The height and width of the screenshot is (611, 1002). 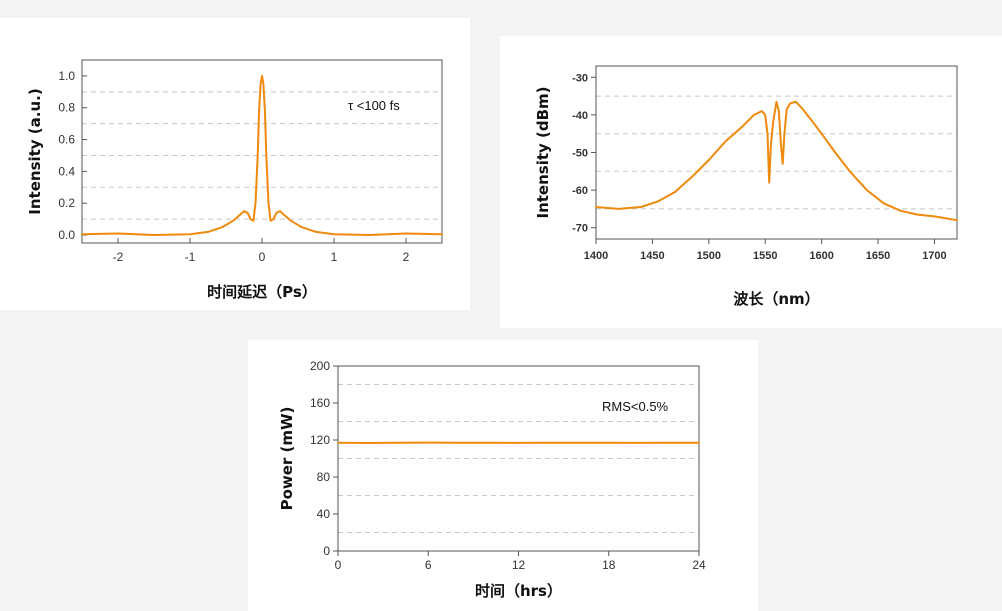 What do you see at coordinates (543, 152) in the screenshot?
I see `y-axis-title: Intensity (dBm)` at bounding box center [543, 152].